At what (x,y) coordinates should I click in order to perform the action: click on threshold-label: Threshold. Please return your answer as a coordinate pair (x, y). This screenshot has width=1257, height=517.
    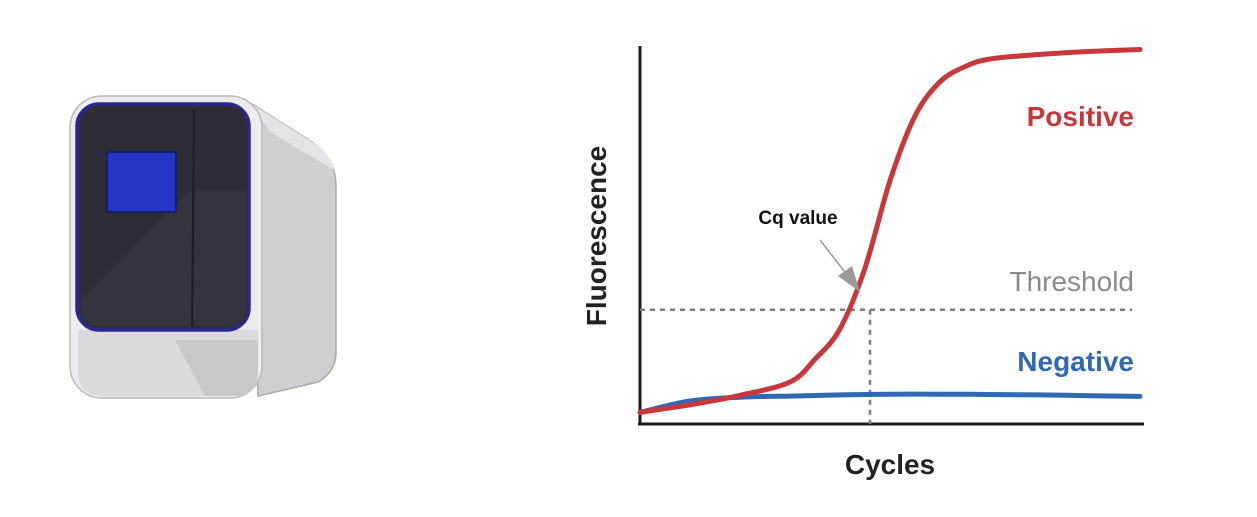
    Looking at the image, I should click on (1071, 281).